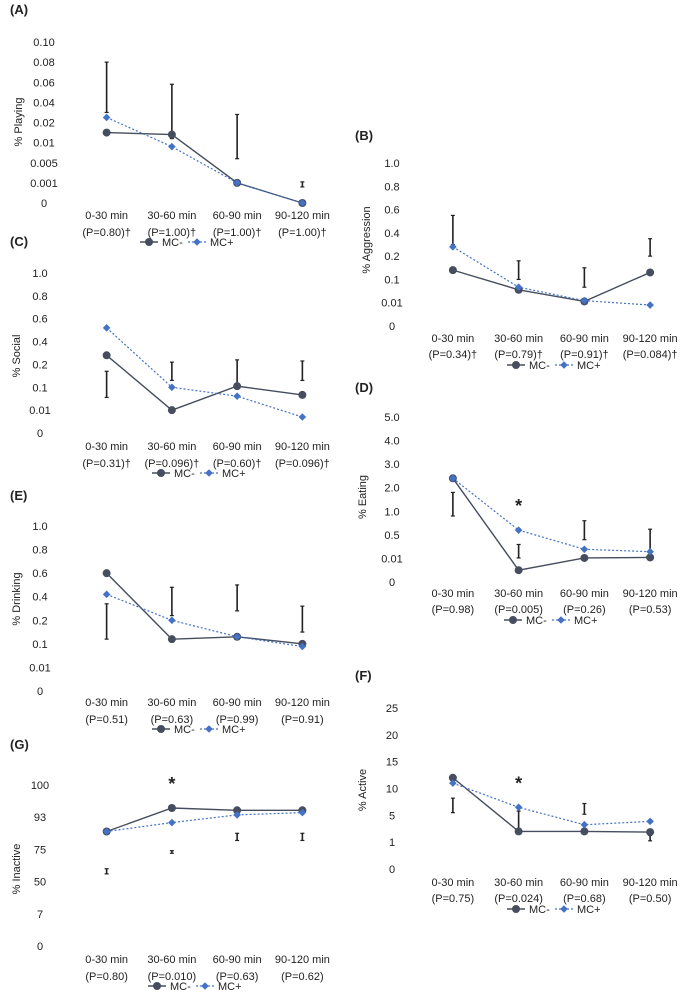 The width and height of the screenshot is (688, 996). What do you see at coordinates (650, 610) in the screenshot?
I see `p-value-label: (P=0.53)` at bounding box center [650, 610].